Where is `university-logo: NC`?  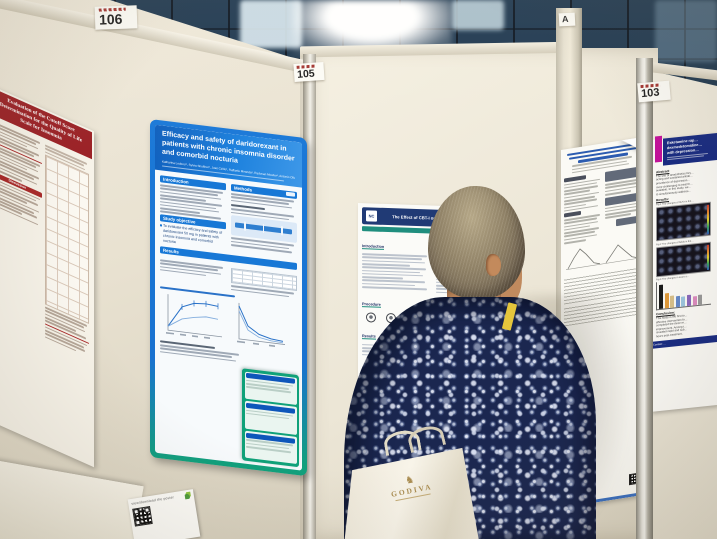 university-logo: NC is located at coordinates (371, 216).